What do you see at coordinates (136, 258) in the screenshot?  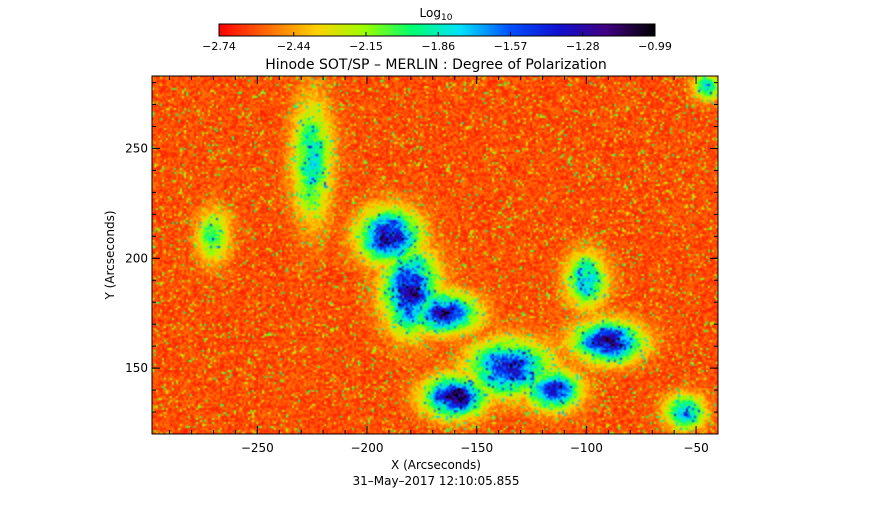 I see `y-tick-label: 200` at bounding box center [136, 258].